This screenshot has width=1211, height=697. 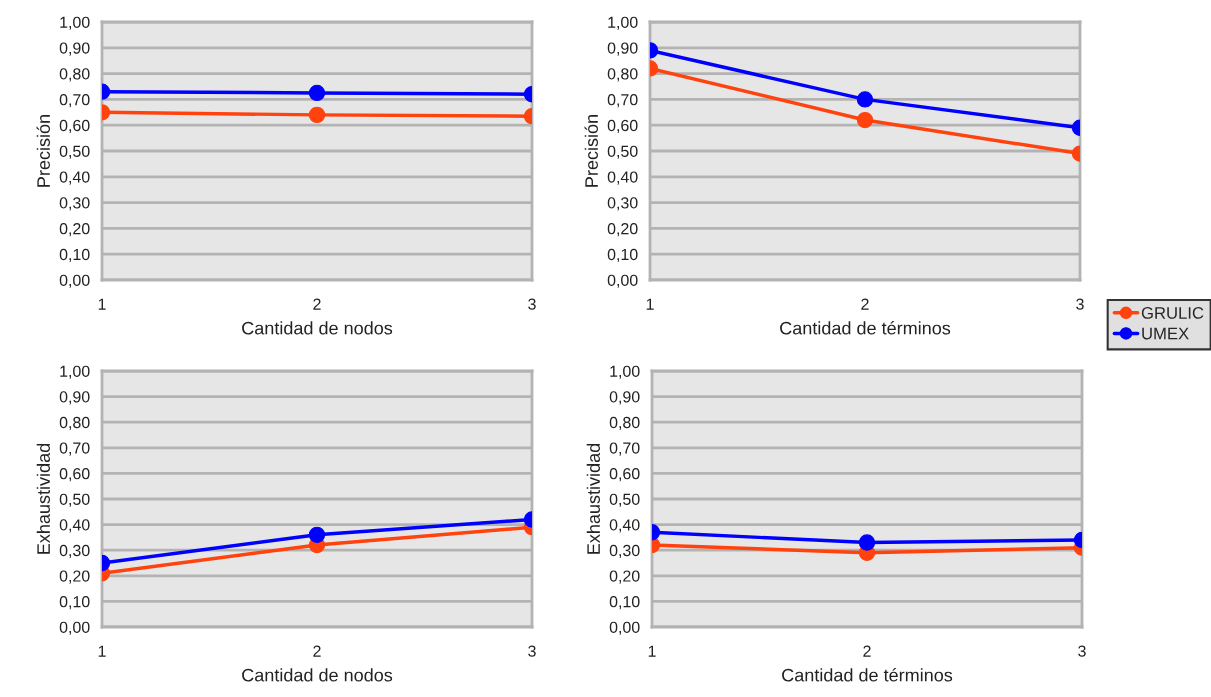 I want to click on legend-label: GRULIC, so click(x=1172, y=313).